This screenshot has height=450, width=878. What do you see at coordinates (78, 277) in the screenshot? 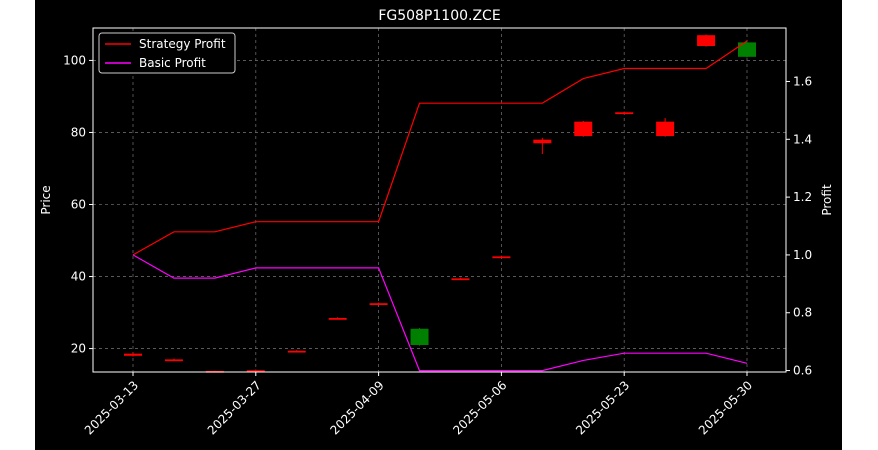
I see `left-tick-label-1: 40` at bounding box center [78, 277].